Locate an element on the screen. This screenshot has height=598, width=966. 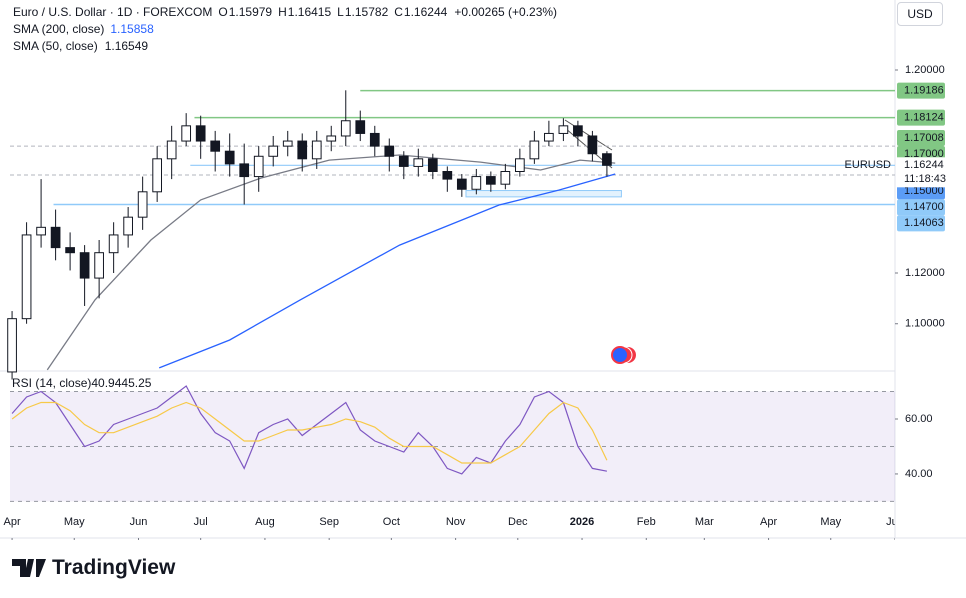
x-tick-label: Nov is located at coordinates (456, 522).